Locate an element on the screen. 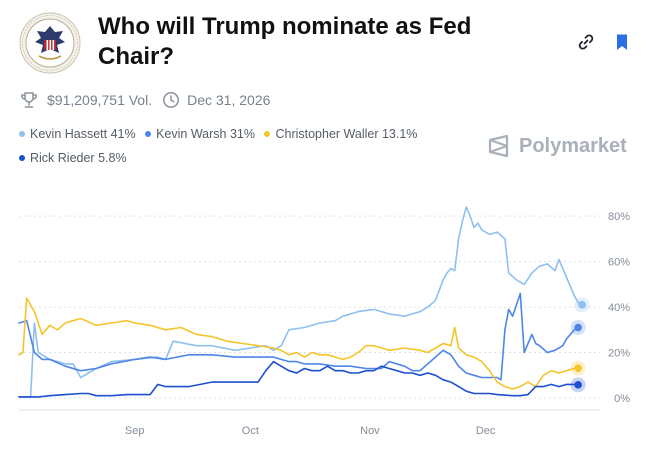 Image resolution: width=649 pixels, height=449 pixels. series-line-rick-rieder is located at coordinates (298, 379).